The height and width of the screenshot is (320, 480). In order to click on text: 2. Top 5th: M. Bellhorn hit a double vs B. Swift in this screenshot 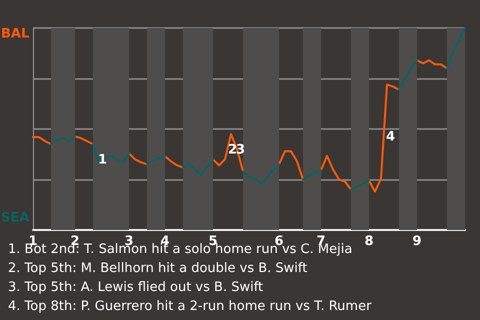, I will do `click(158, 268)`.